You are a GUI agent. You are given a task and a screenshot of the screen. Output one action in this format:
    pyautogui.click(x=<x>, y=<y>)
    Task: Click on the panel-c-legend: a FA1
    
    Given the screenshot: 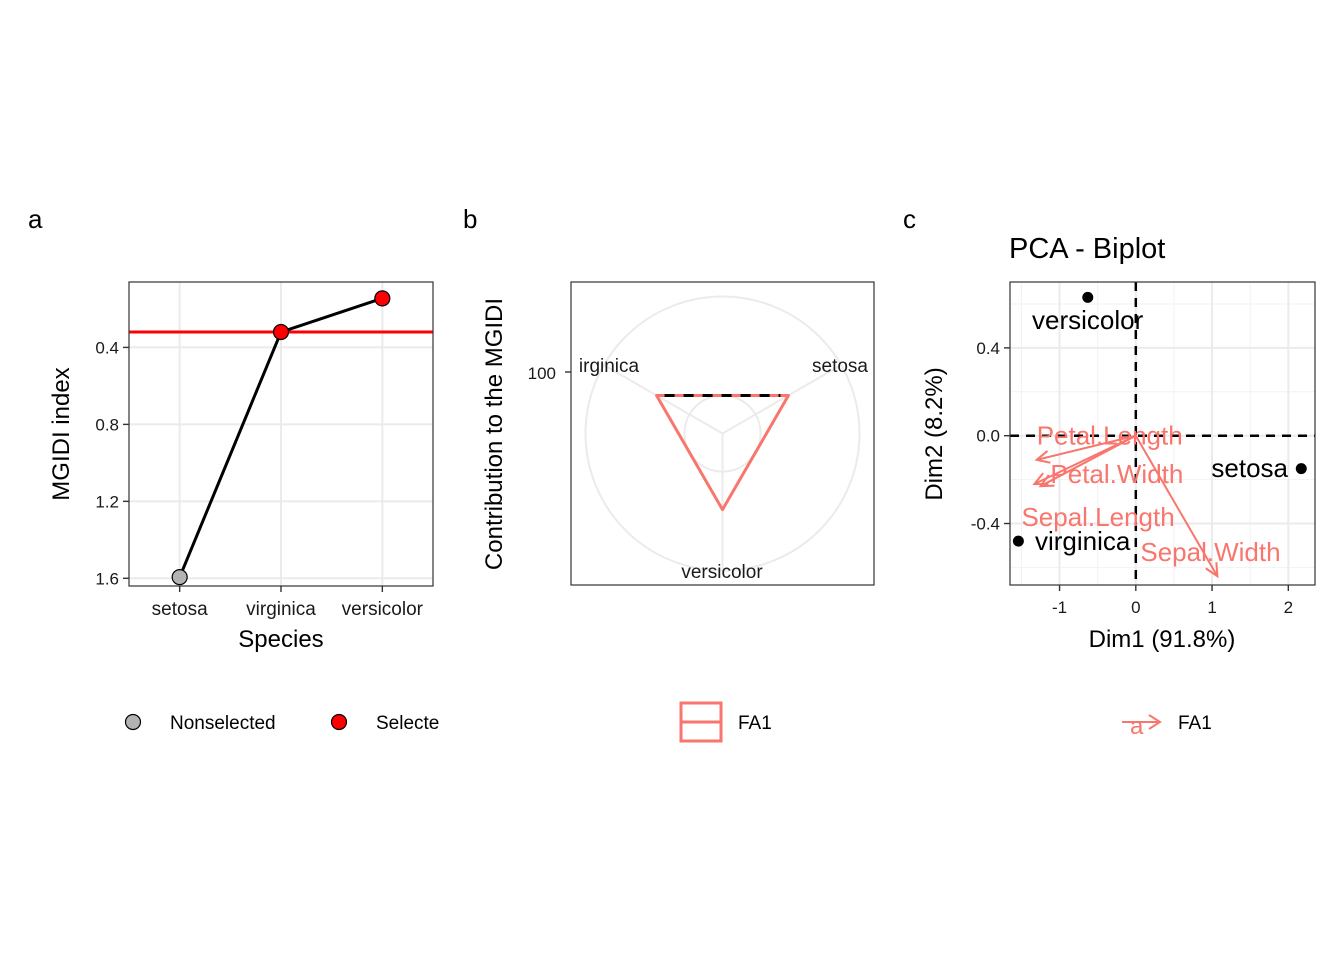 What is the action you would take?
    pyautogui.click(x=1167, y=726)
    